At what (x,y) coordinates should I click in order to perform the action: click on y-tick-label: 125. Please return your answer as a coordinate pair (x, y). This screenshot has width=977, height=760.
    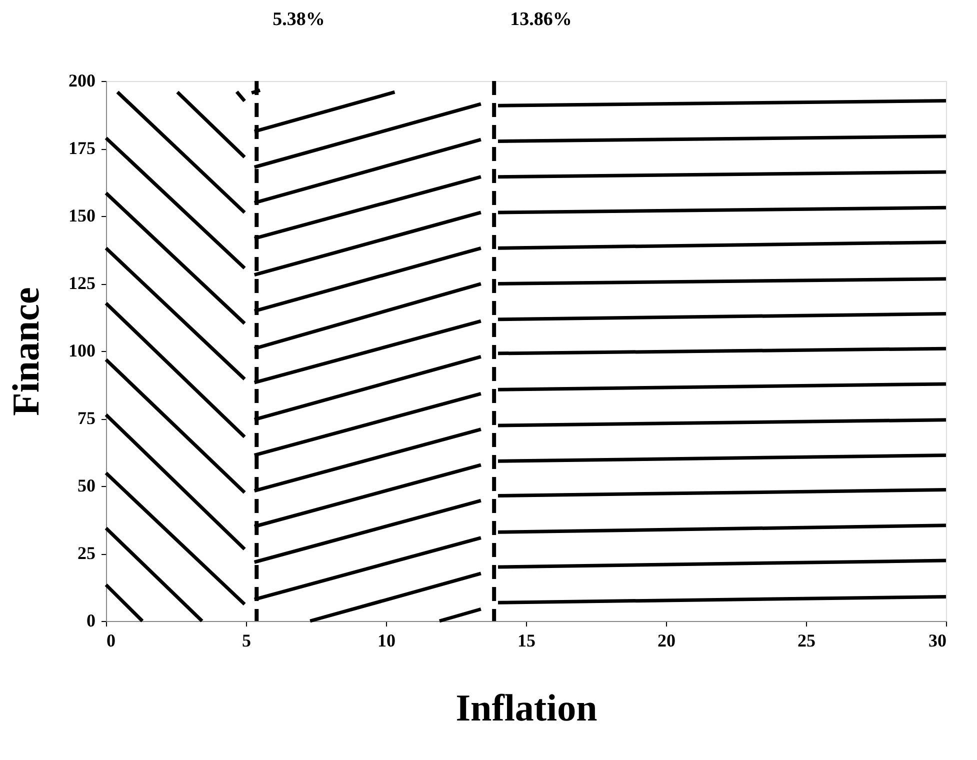
    Looking at the image, I should click on (82, 283).